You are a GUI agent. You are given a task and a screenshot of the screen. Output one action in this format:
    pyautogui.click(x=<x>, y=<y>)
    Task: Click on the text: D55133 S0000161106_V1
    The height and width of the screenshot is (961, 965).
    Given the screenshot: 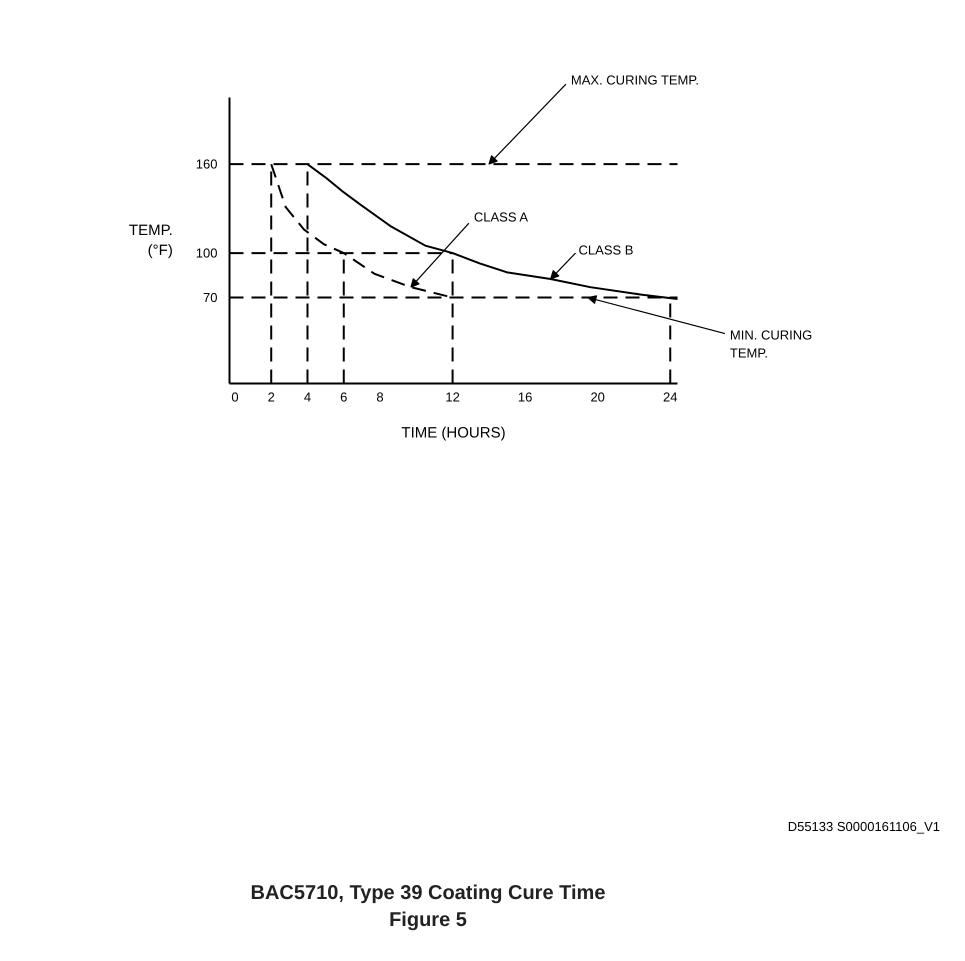 What is the action you would take?
    pyautogui.click(x=864, y=827)
    